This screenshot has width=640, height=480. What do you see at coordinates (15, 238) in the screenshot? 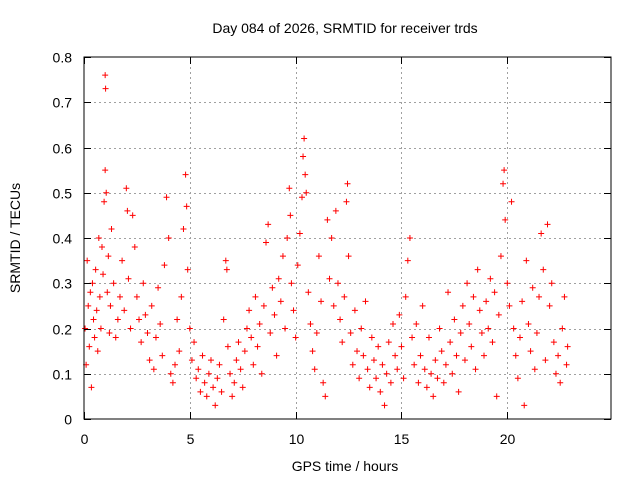
I see `y-axis-label: SRMTID / TECUs` at bounding box center [15, 238].